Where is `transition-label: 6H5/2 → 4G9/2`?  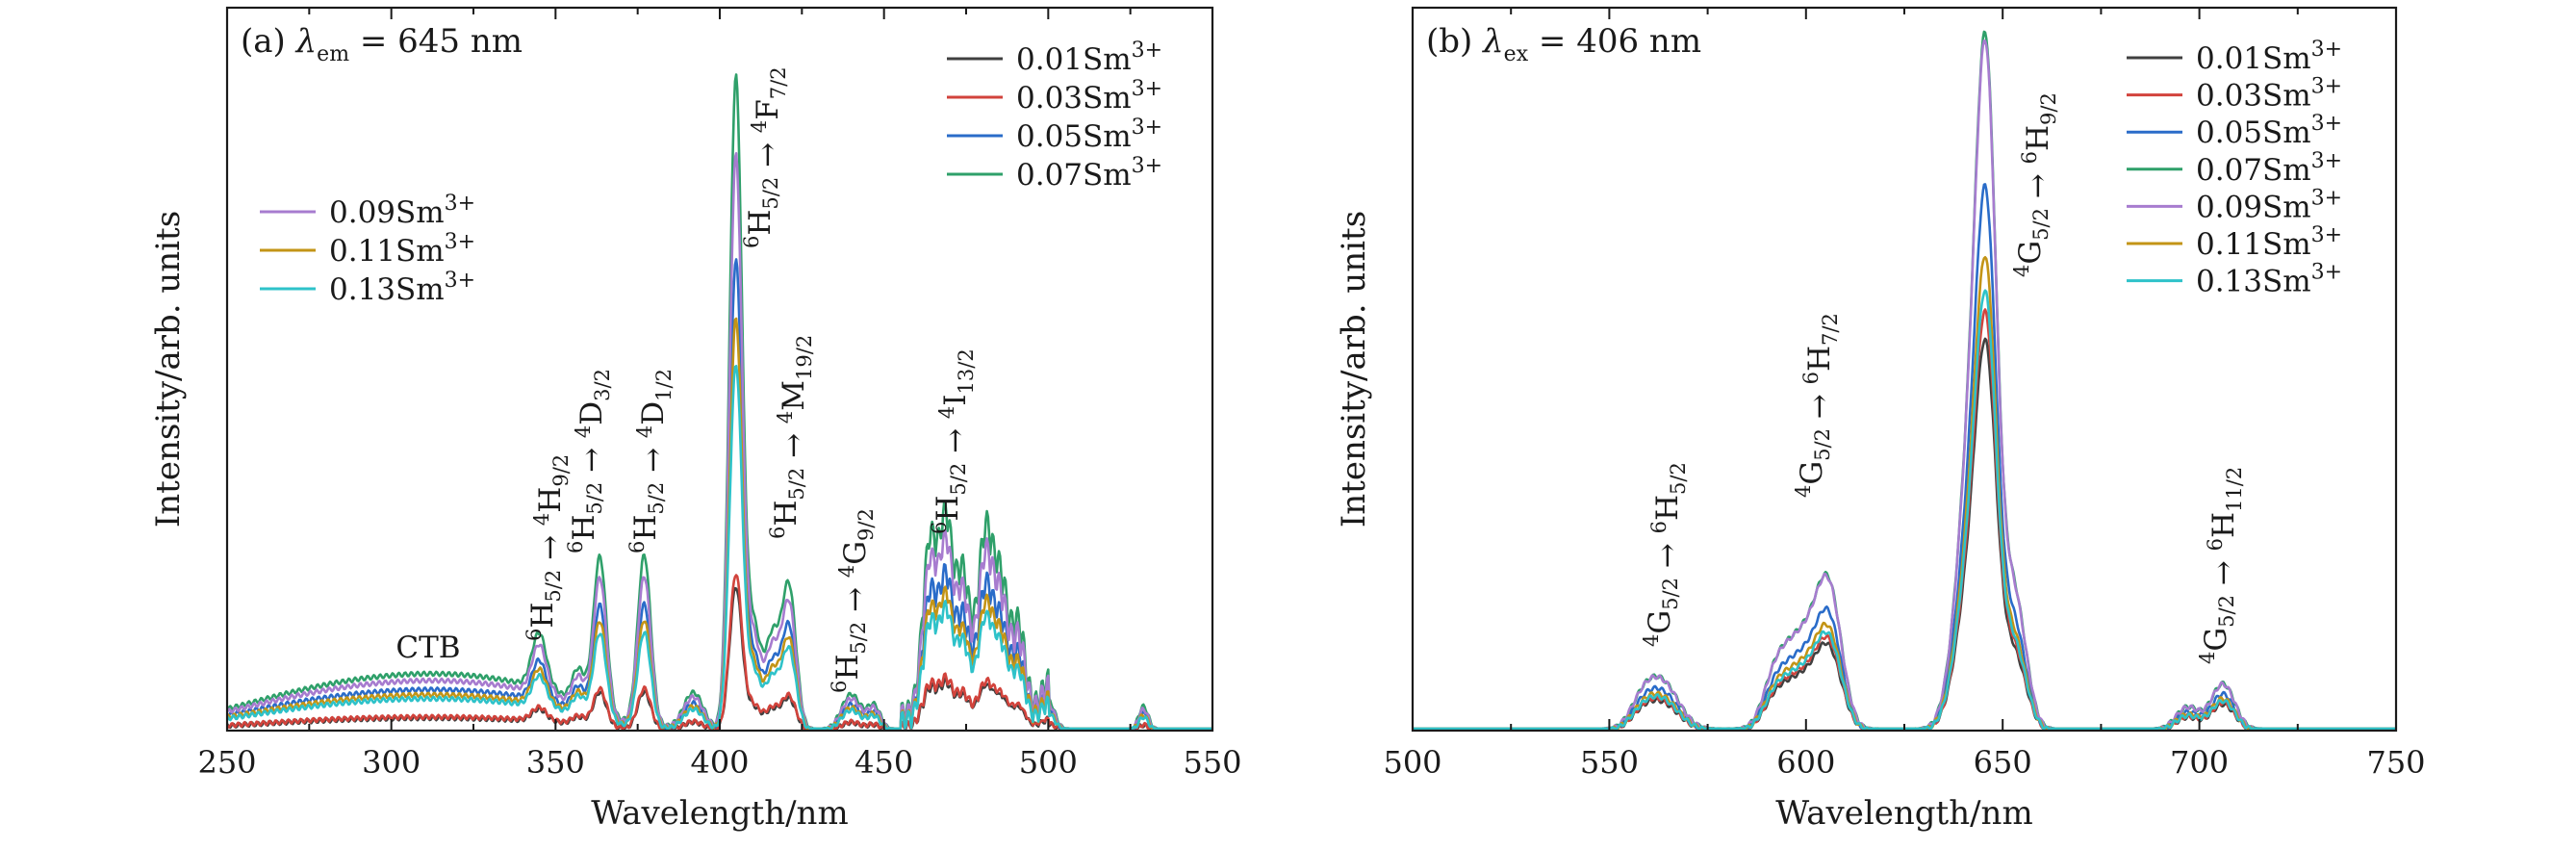 transition-label: 6H5/2 → 4G9/2 is located at coordinates (853, 600).